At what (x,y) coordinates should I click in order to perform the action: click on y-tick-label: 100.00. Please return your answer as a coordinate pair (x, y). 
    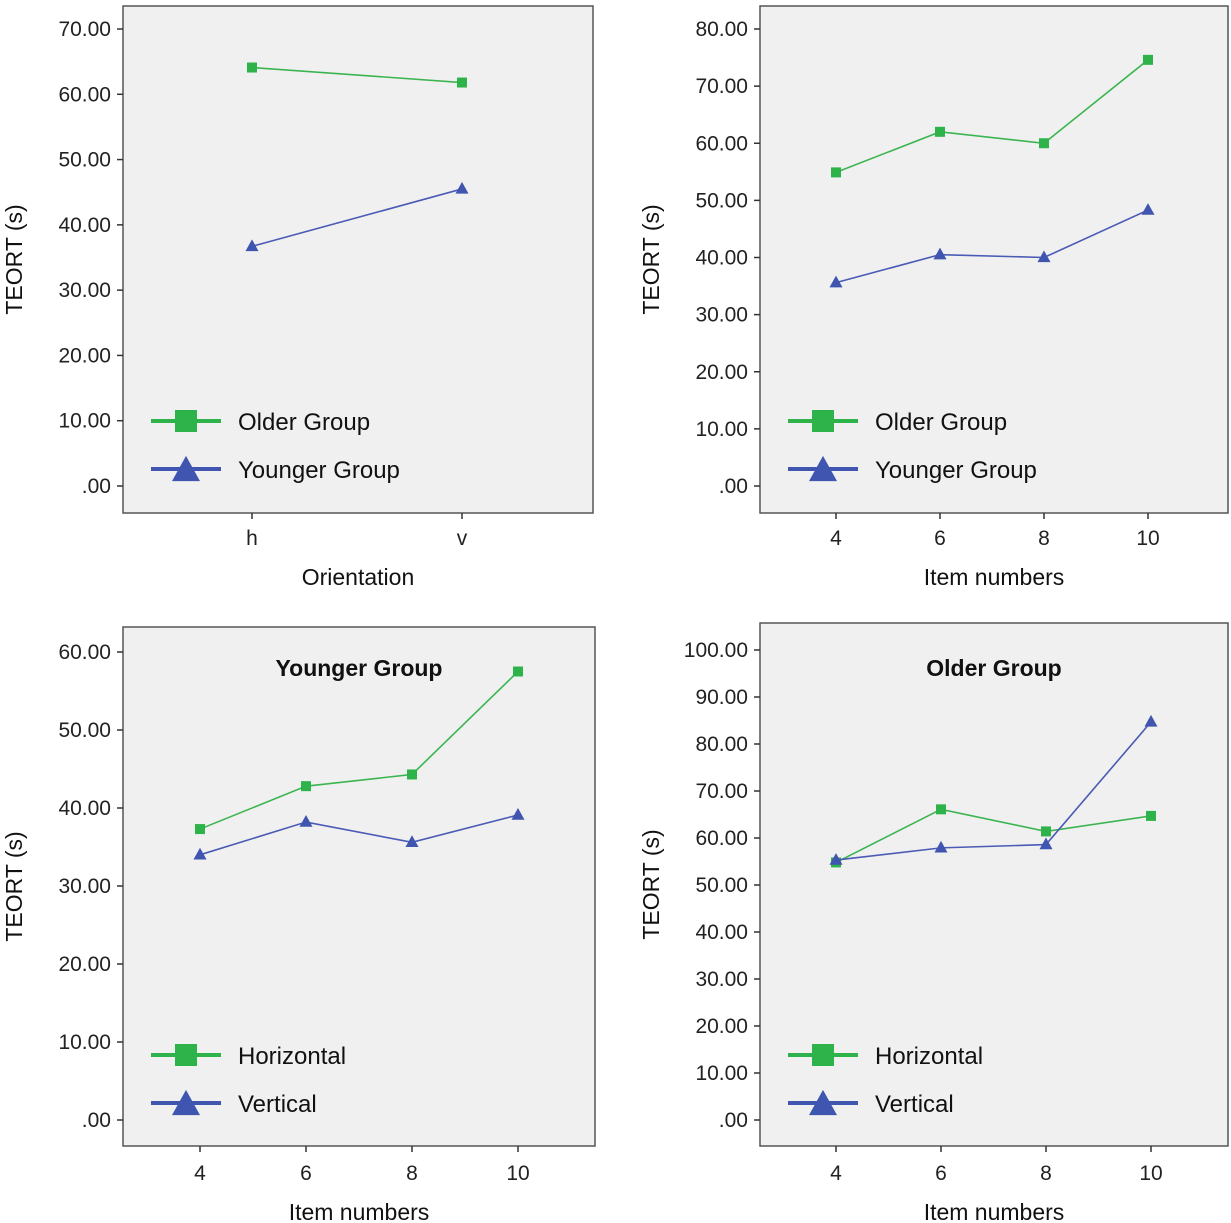
    Looking at the image, I should click on (716, 650).